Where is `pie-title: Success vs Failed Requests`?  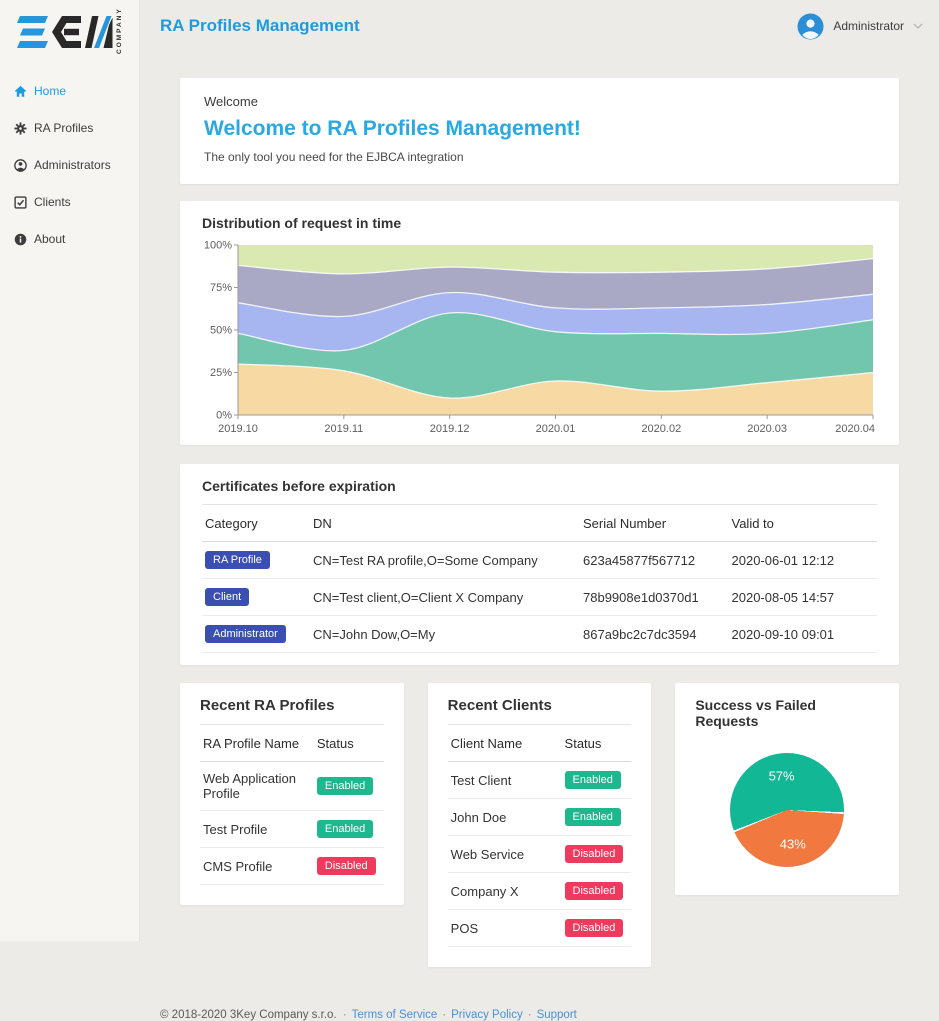 pie-title: Success vs Failed Requests is located at coordinates (755, 713).